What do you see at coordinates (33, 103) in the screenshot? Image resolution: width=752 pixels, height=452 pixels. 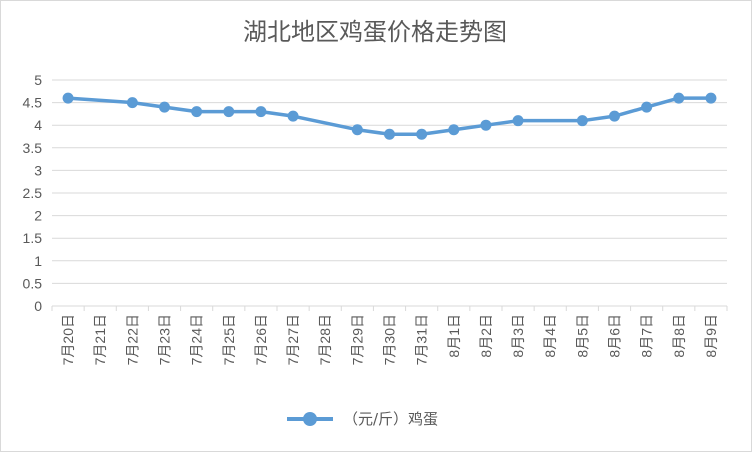 I see `y-tick-label: 4.5` at bounding box center [33, 103].